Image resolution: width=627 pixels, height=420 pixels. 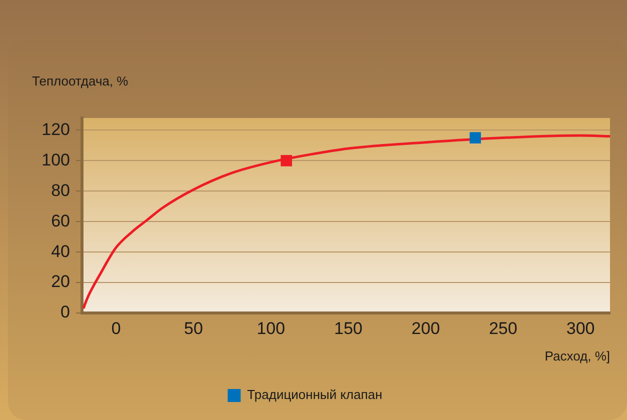 What do you see at coordinates (348, 328) in the screenshot?
I see `x-tick-label: 150` at bounding box center [348, 328].